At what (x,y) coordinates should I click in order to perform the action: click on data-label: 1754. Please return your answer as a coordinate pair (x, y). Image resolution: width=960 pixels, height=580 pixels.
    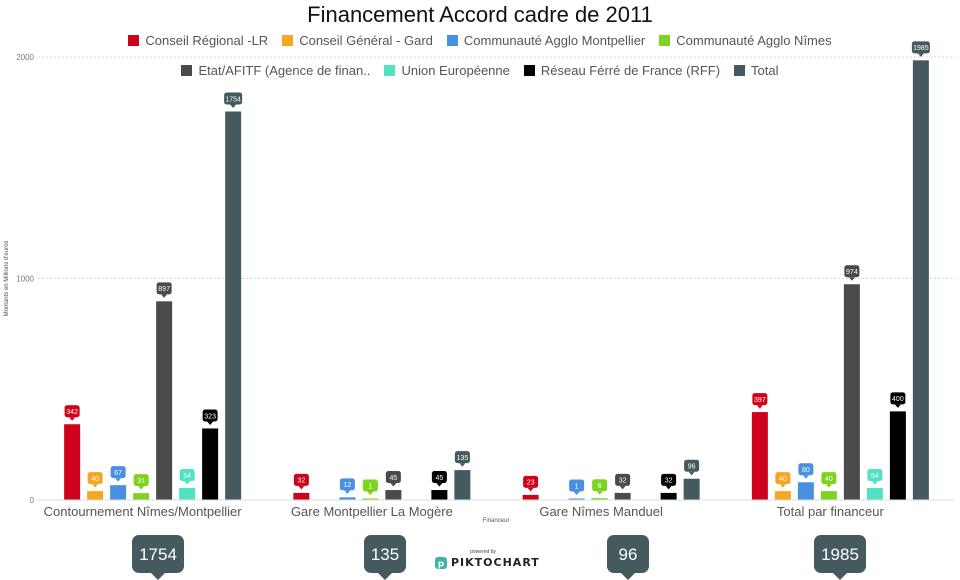
    Looking at the image, I should click on (233, 99).